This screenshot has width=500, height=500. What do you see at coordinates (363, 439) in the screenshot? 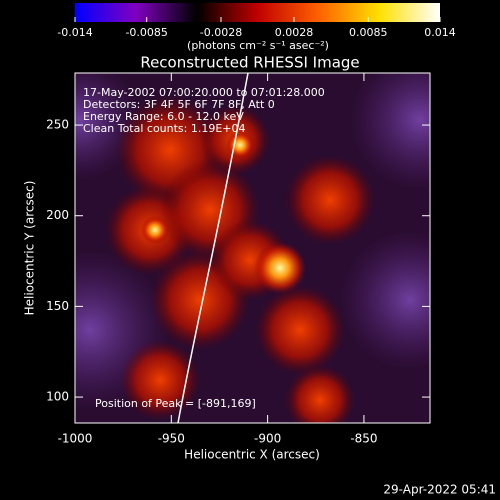
I see `x-tick-label: -850` at bounding box center [363, 439].